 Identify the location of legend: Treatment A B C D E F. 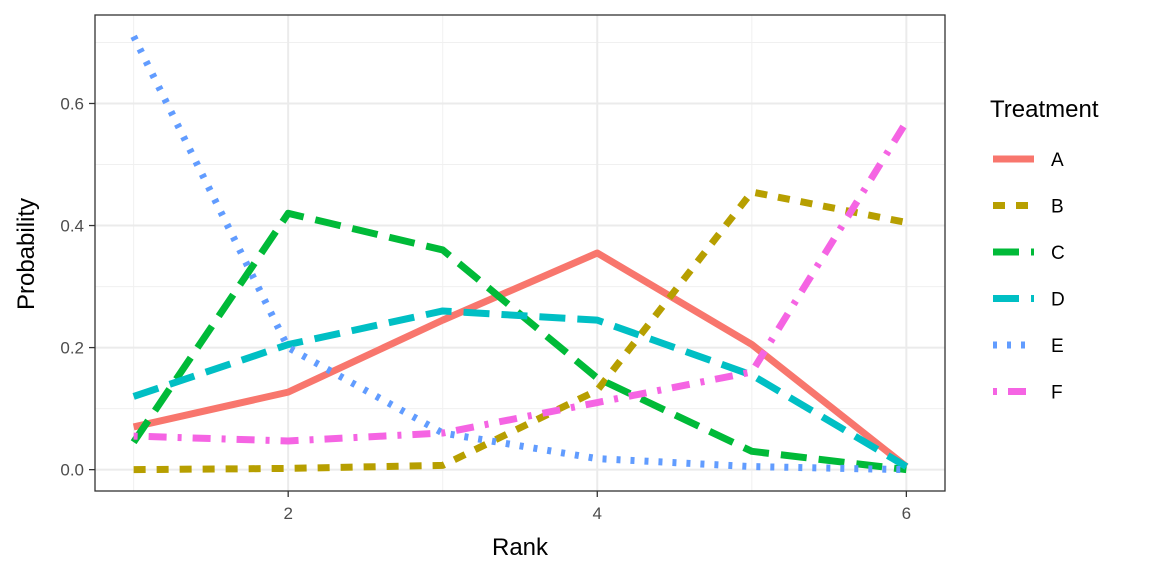
(1044, 250).